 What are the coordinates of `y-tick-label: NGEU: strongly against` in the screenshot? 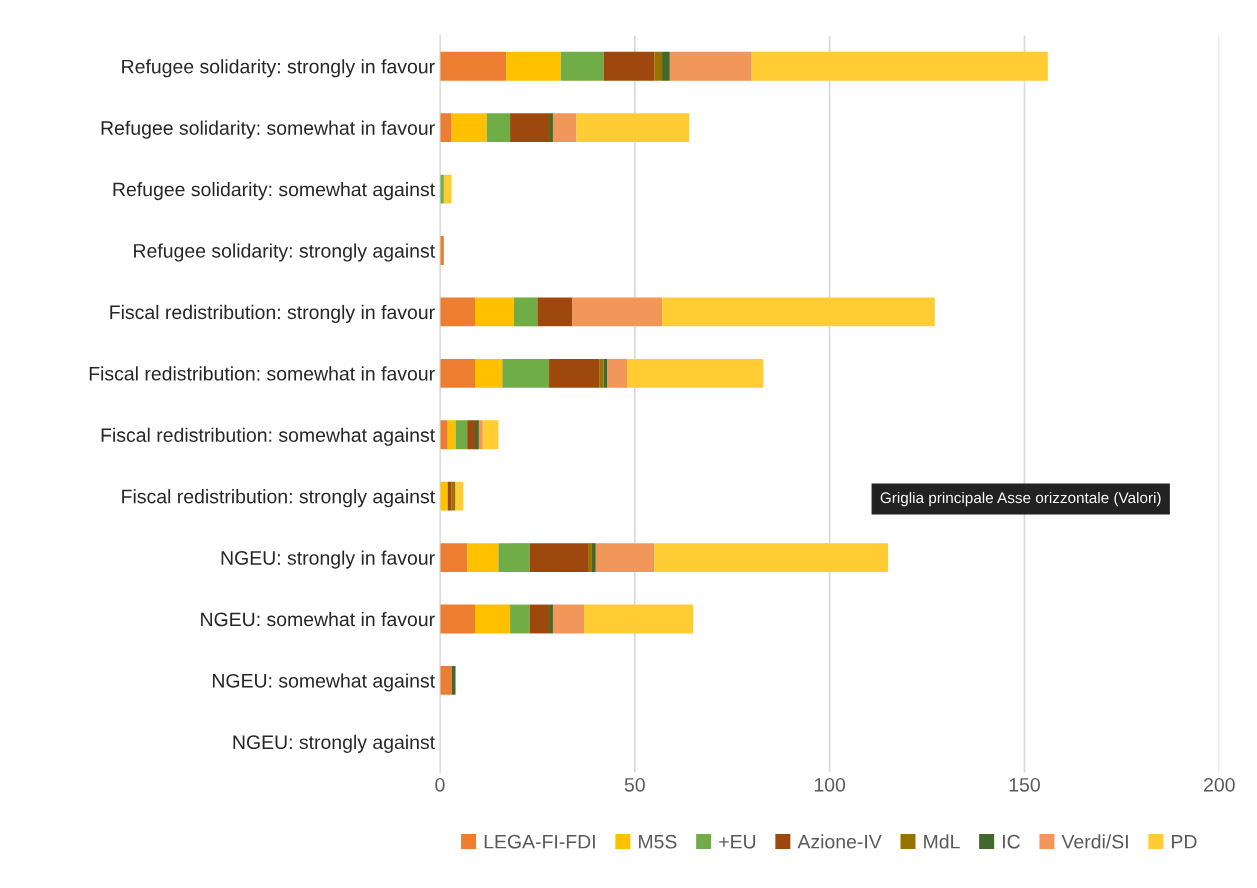 It's located at (334, 743).